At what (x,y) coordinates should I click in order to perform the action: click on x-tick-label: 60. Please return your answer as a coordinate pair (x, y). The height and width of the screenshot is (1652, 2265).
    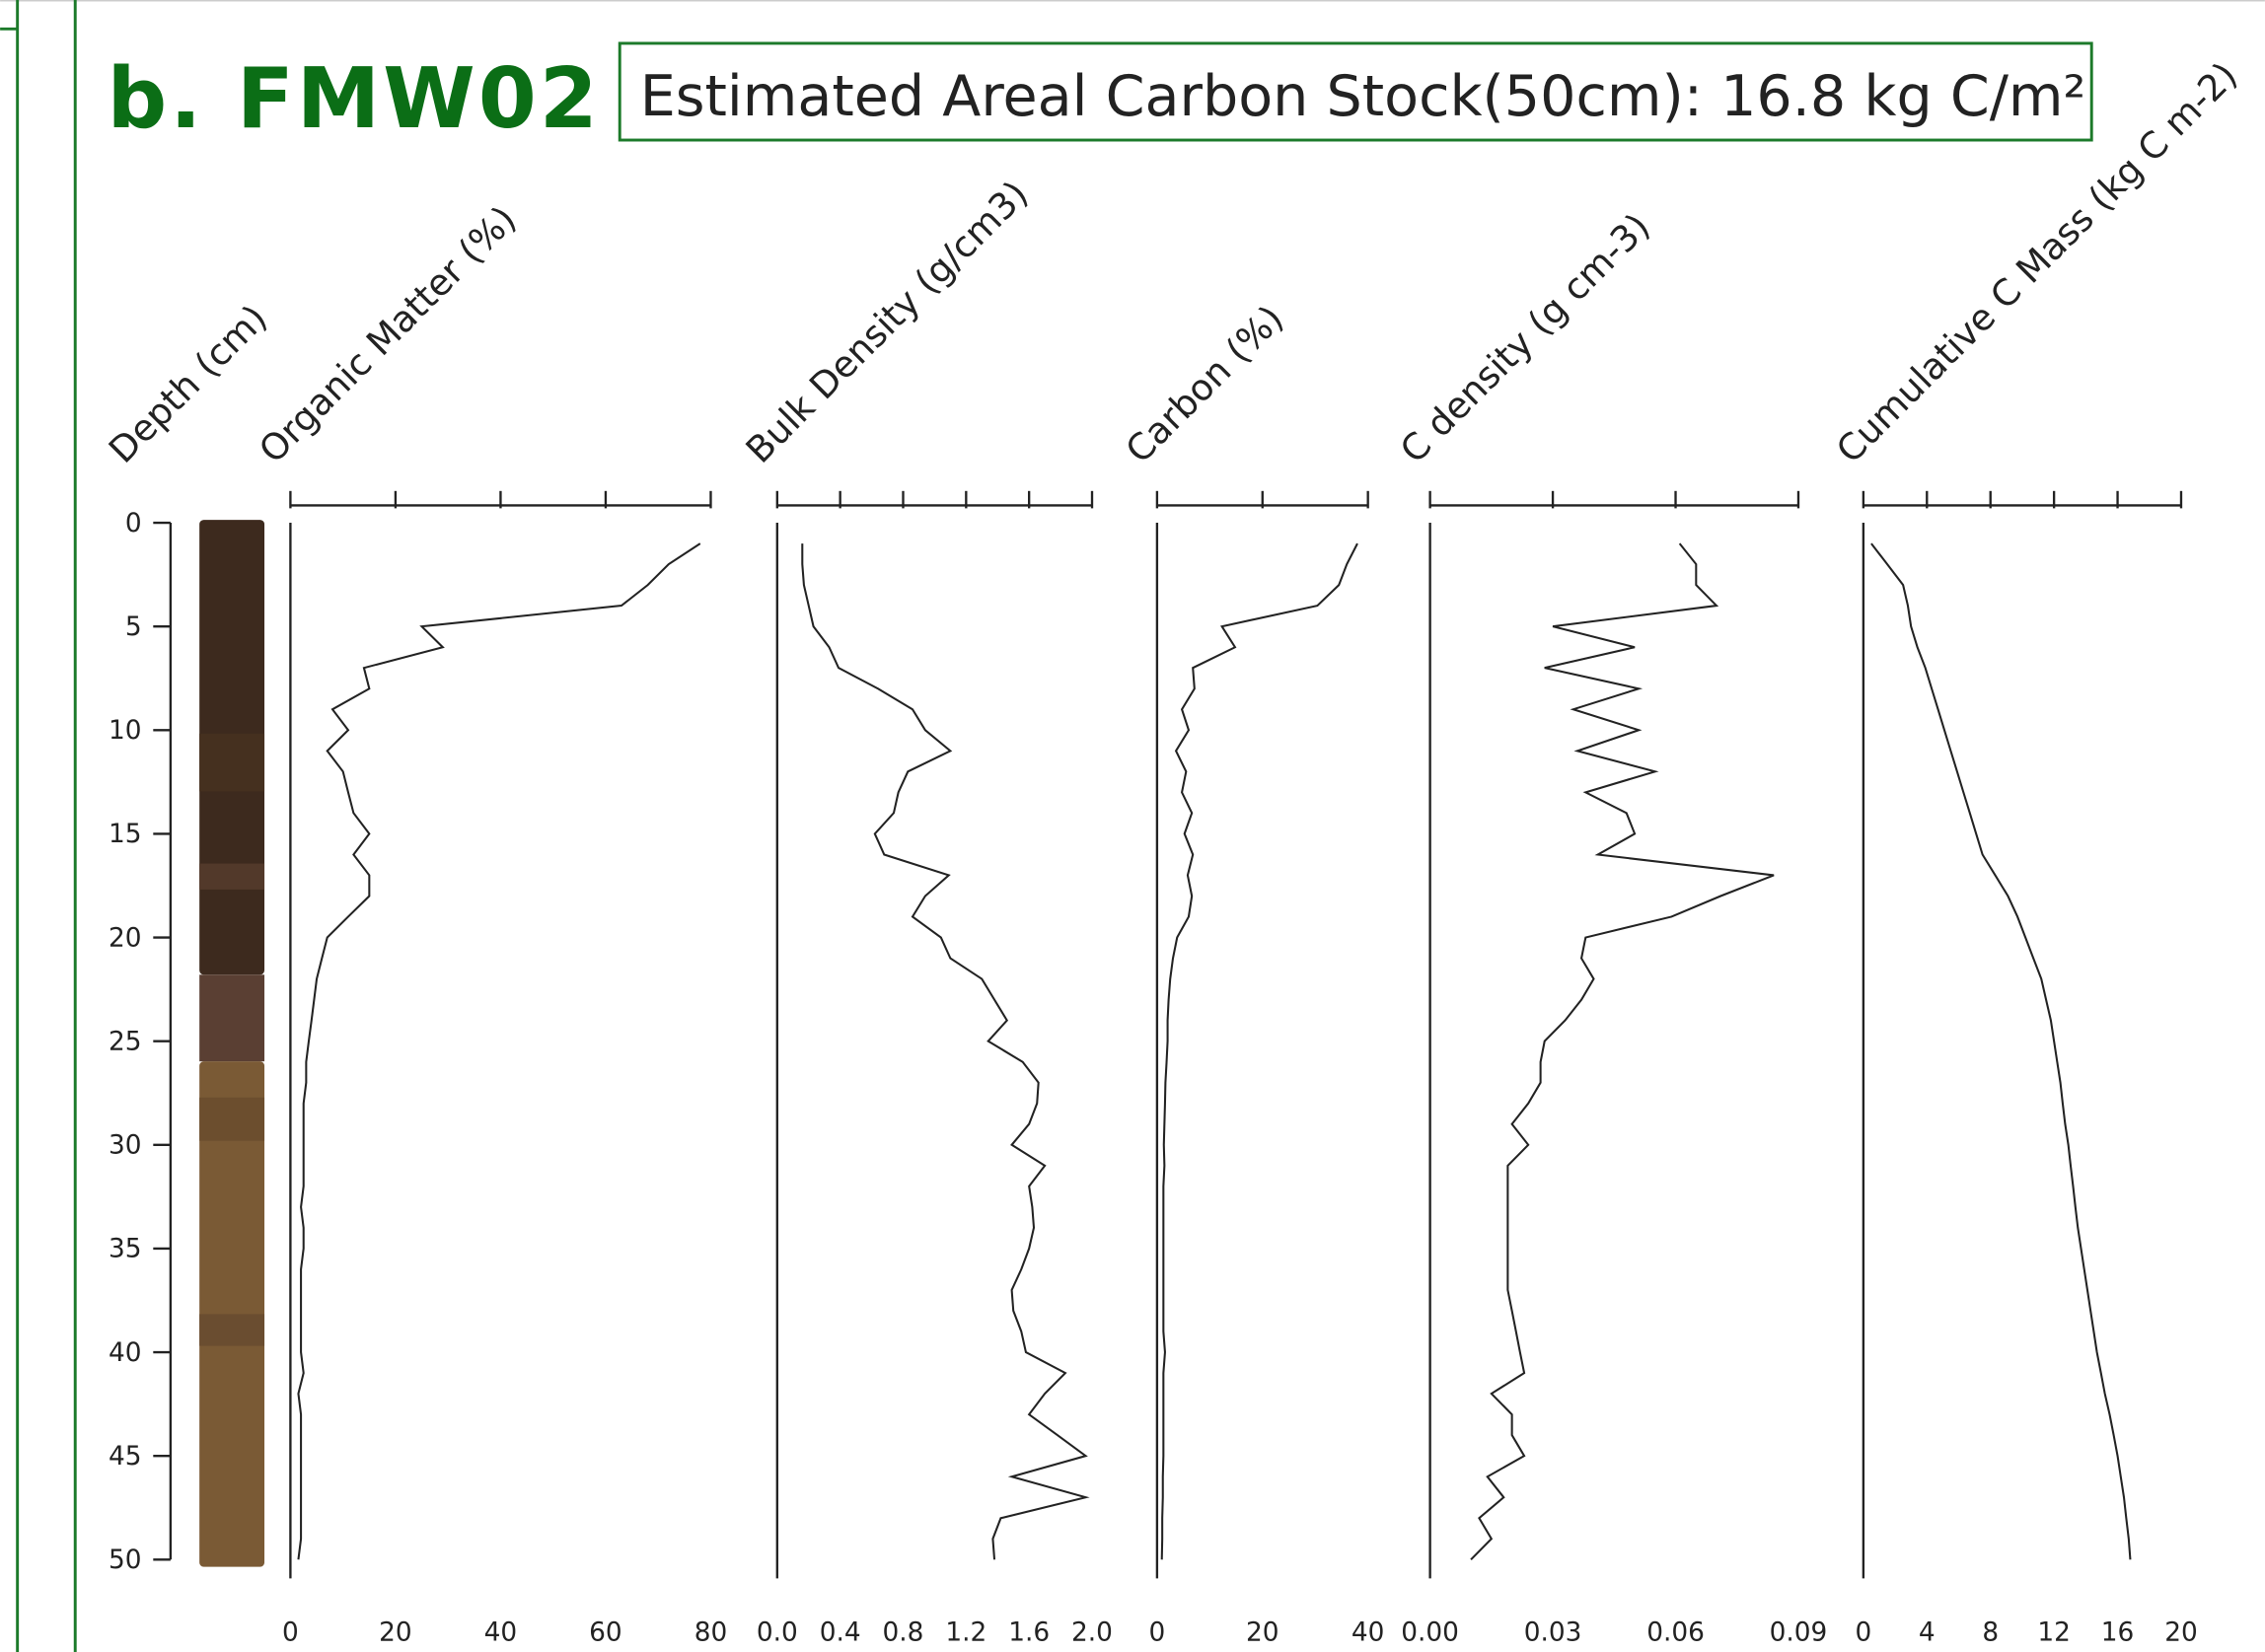
    Looking at the image, I should click on (605, 1632).